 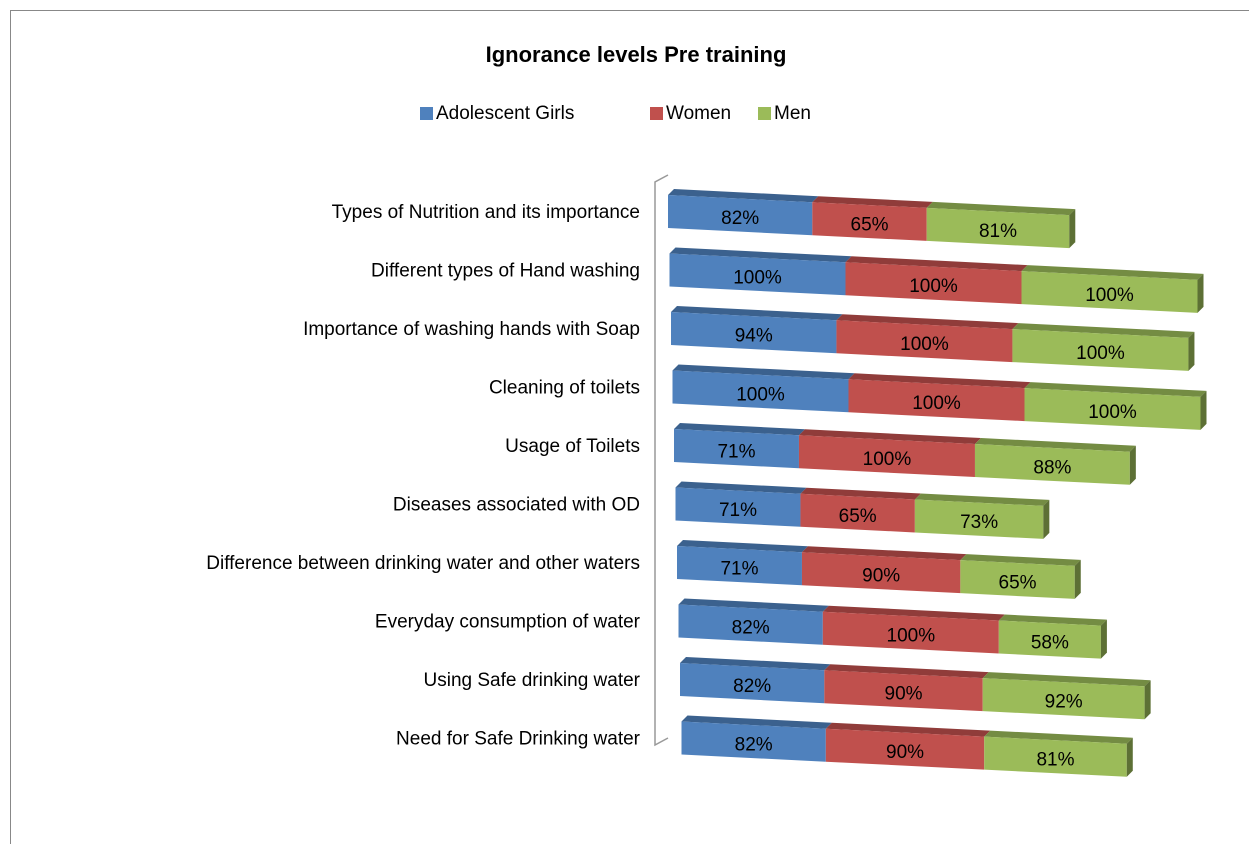 What do you see at coordinates (508, 622) in the screenshot?
I see `category-label: Everyday consumption of water` at bounding box center [508, 622].